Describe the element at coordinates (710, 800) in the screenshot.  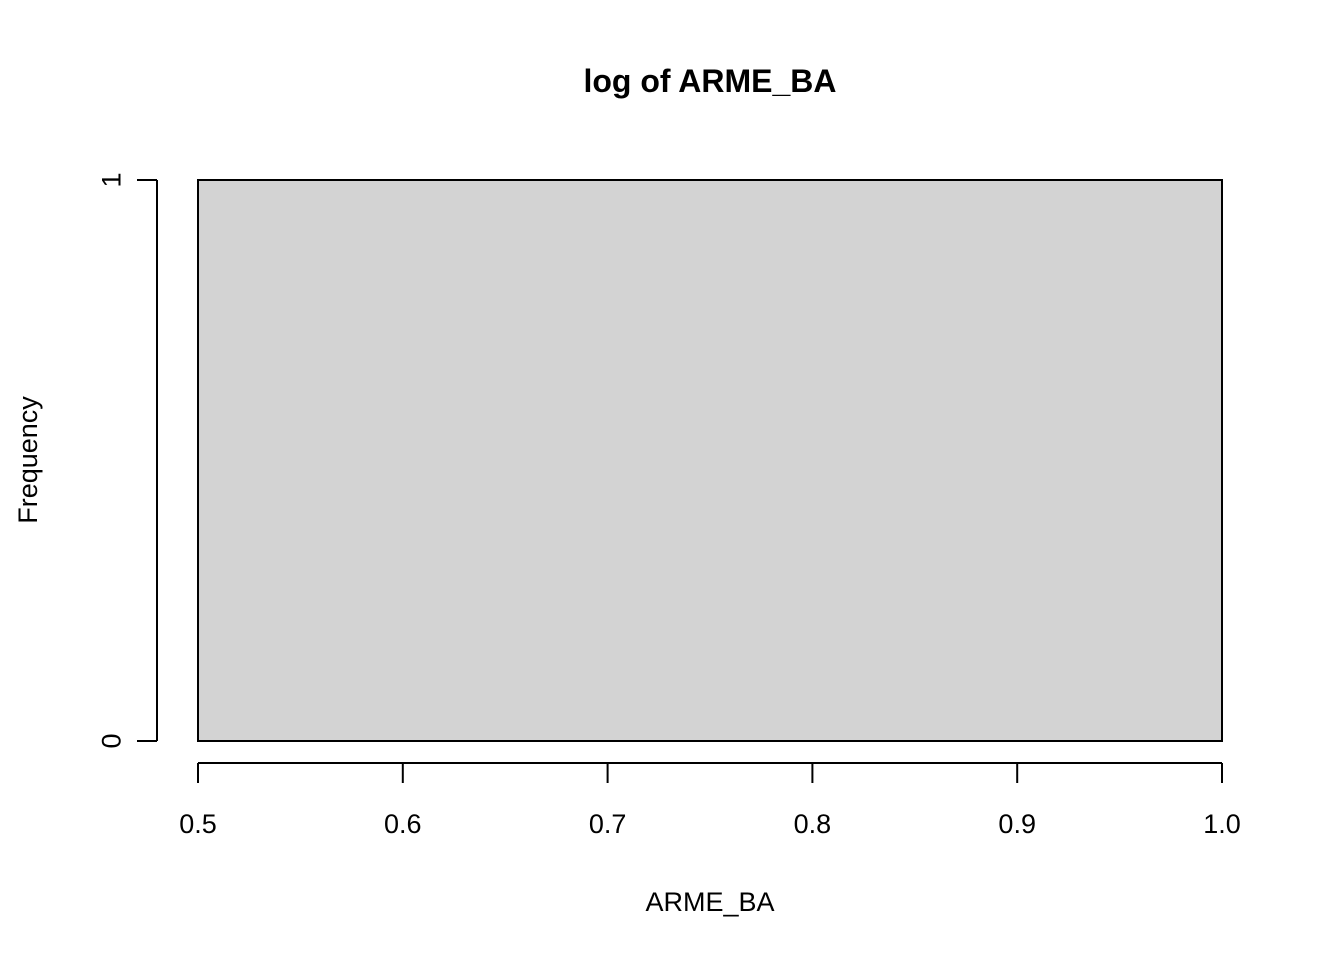
I see `x-axis: 0.5 0.6 0.7 0.8 0.9 1.0` at that location.